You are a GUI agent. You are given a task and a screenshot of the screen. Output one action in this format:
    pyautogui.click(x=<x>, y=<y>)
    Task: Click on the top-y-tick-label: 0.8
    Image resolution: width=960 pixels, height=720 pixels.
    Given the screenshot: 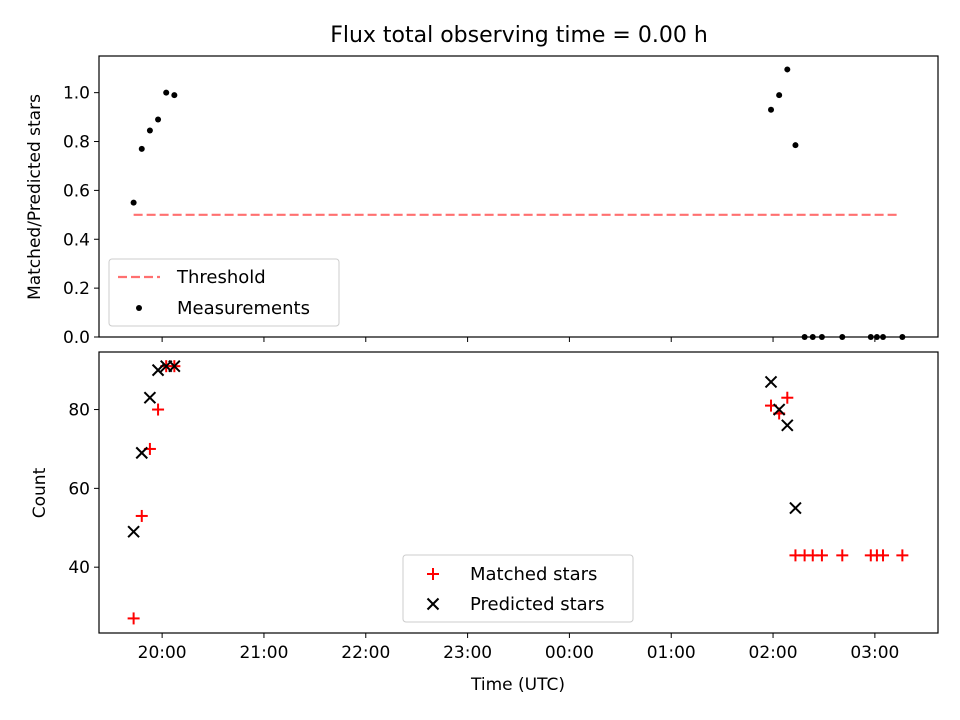 What is the action you would take?
    pyautogui.click(x=76, y=143)
    